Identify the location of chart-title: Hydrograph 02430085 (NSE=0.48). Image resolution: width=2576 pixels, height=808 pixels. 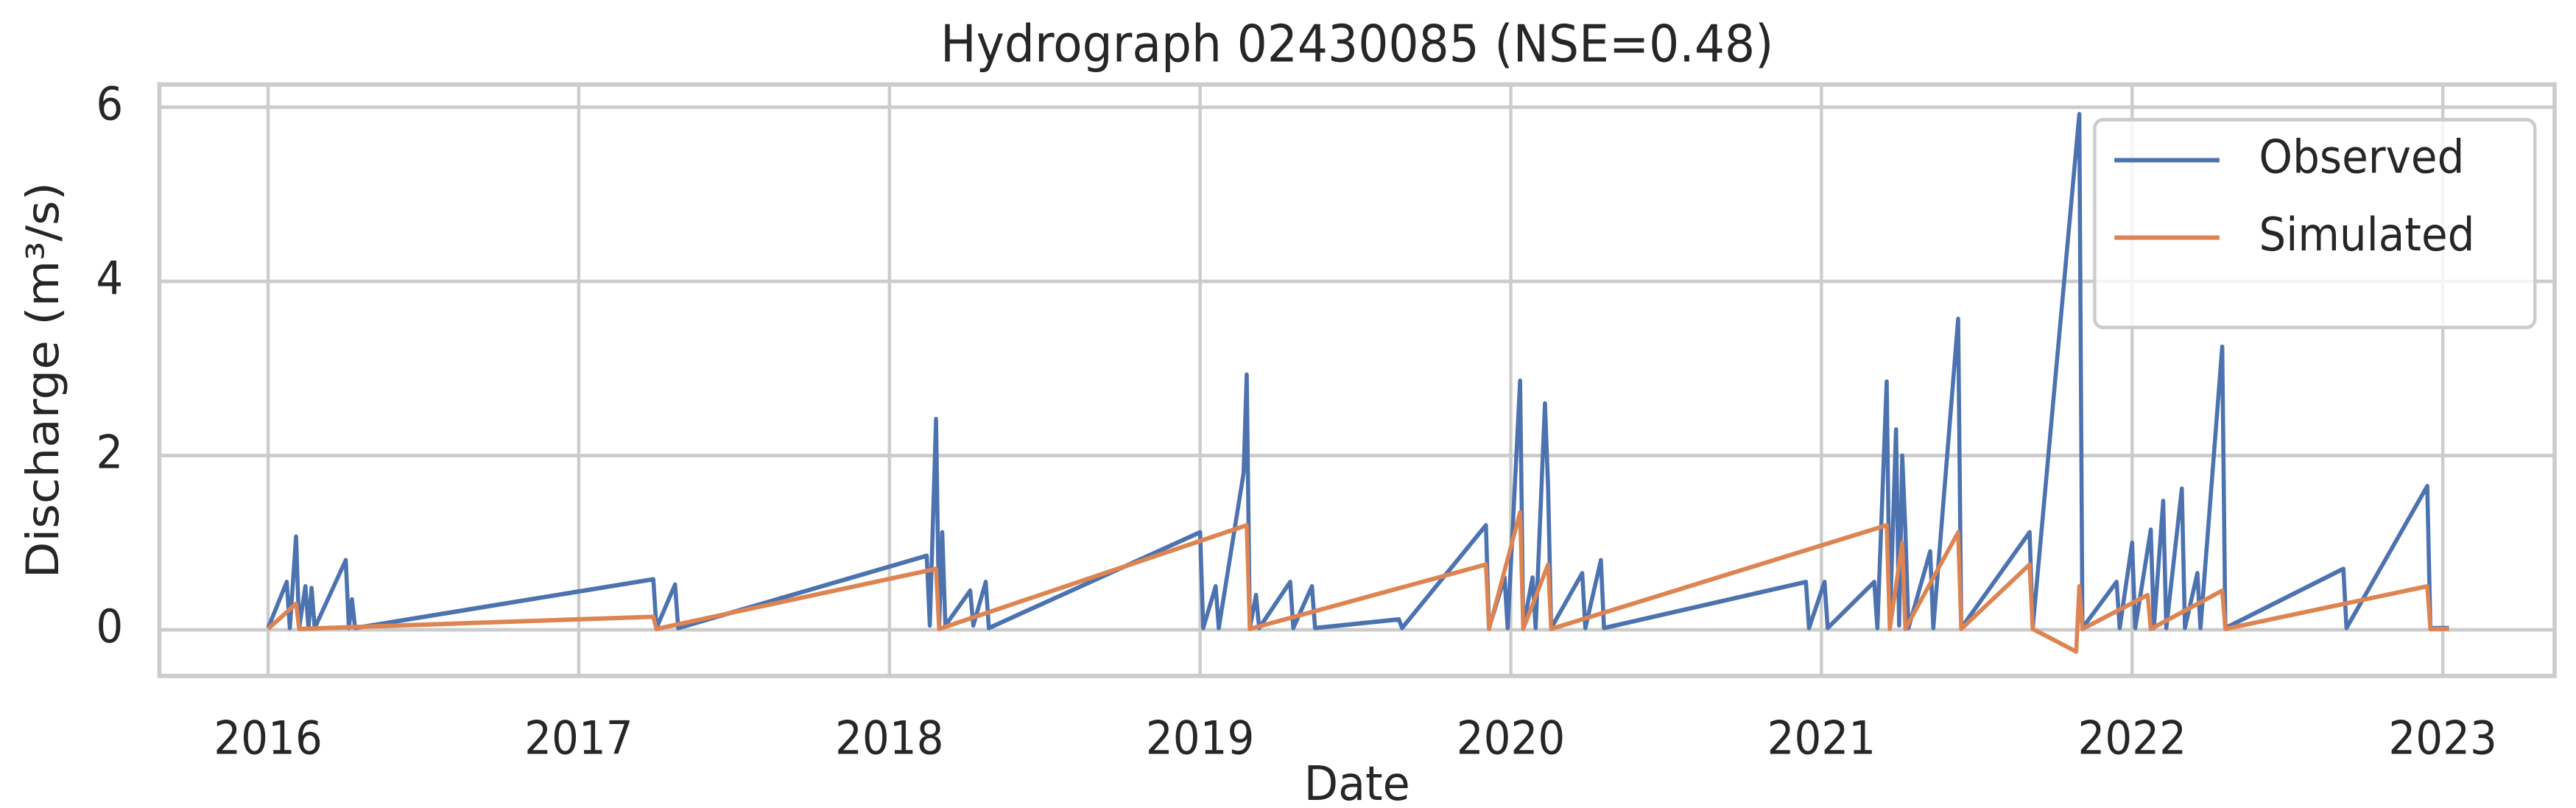
(1356, 44).